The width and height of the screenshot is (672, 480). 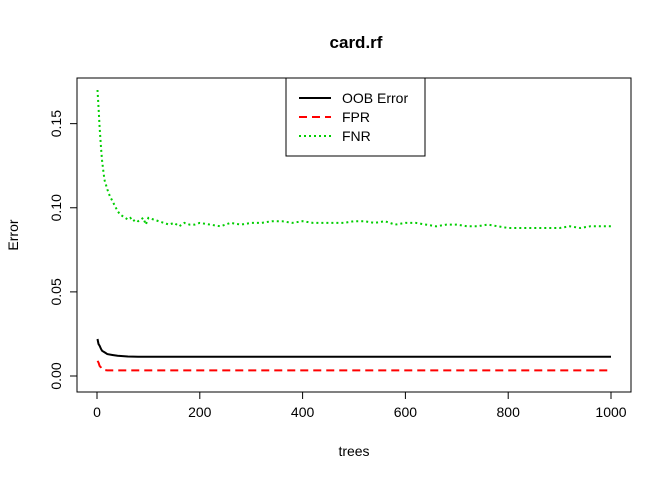 I want to click on y-tick-label: 0.15, so click(x=56, y=123).